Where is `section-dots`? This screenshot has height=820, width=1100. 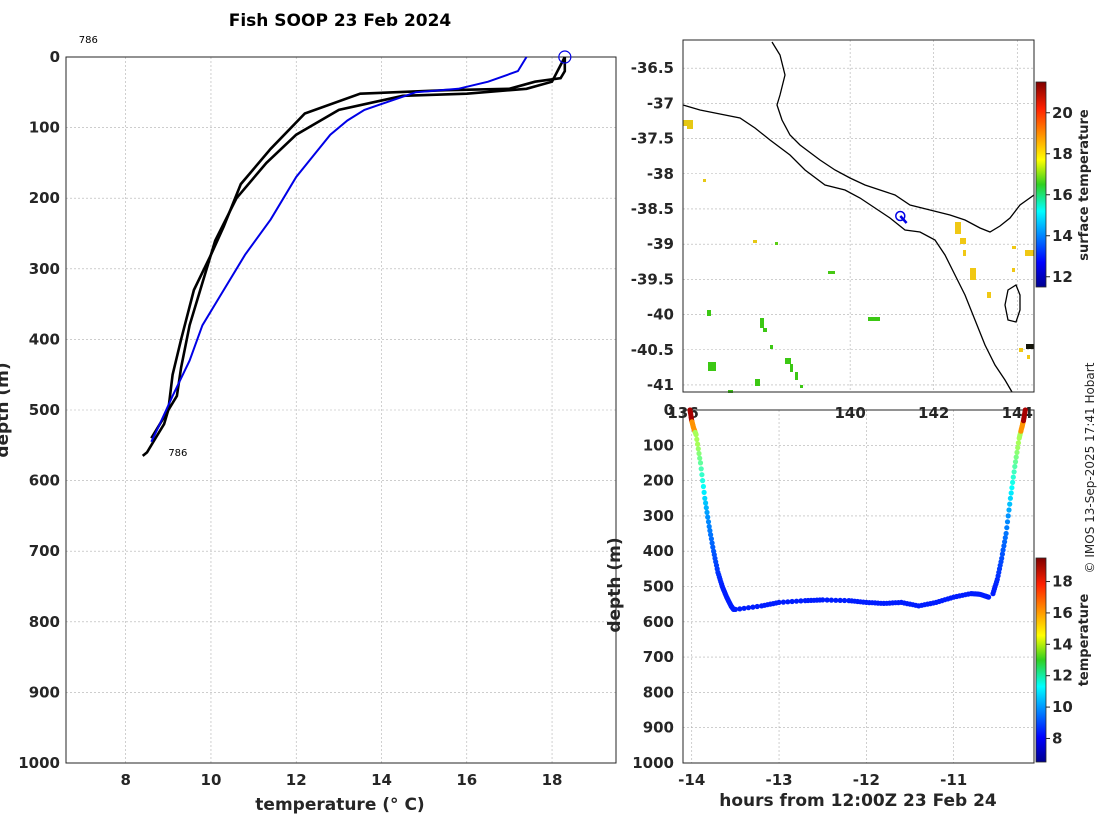 section-dots is located at coordinates (857, 510).